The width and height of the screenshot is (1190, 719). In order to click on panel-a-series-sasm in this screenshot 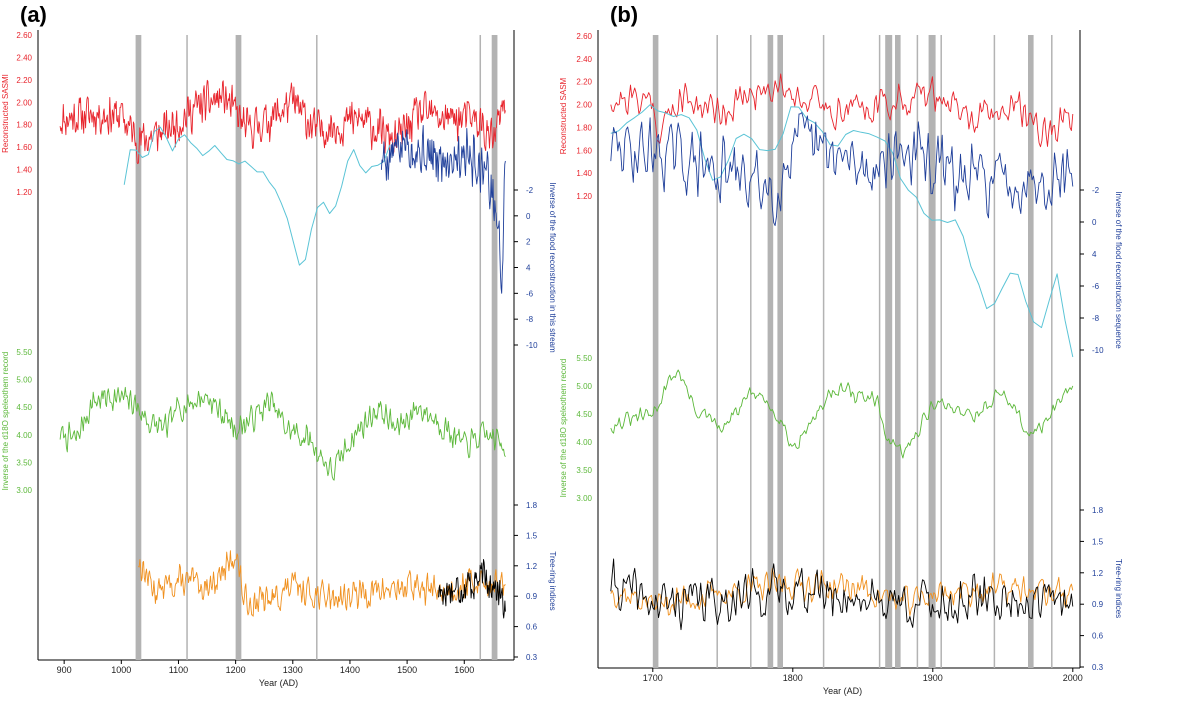, I will do `click(282, 122)`.